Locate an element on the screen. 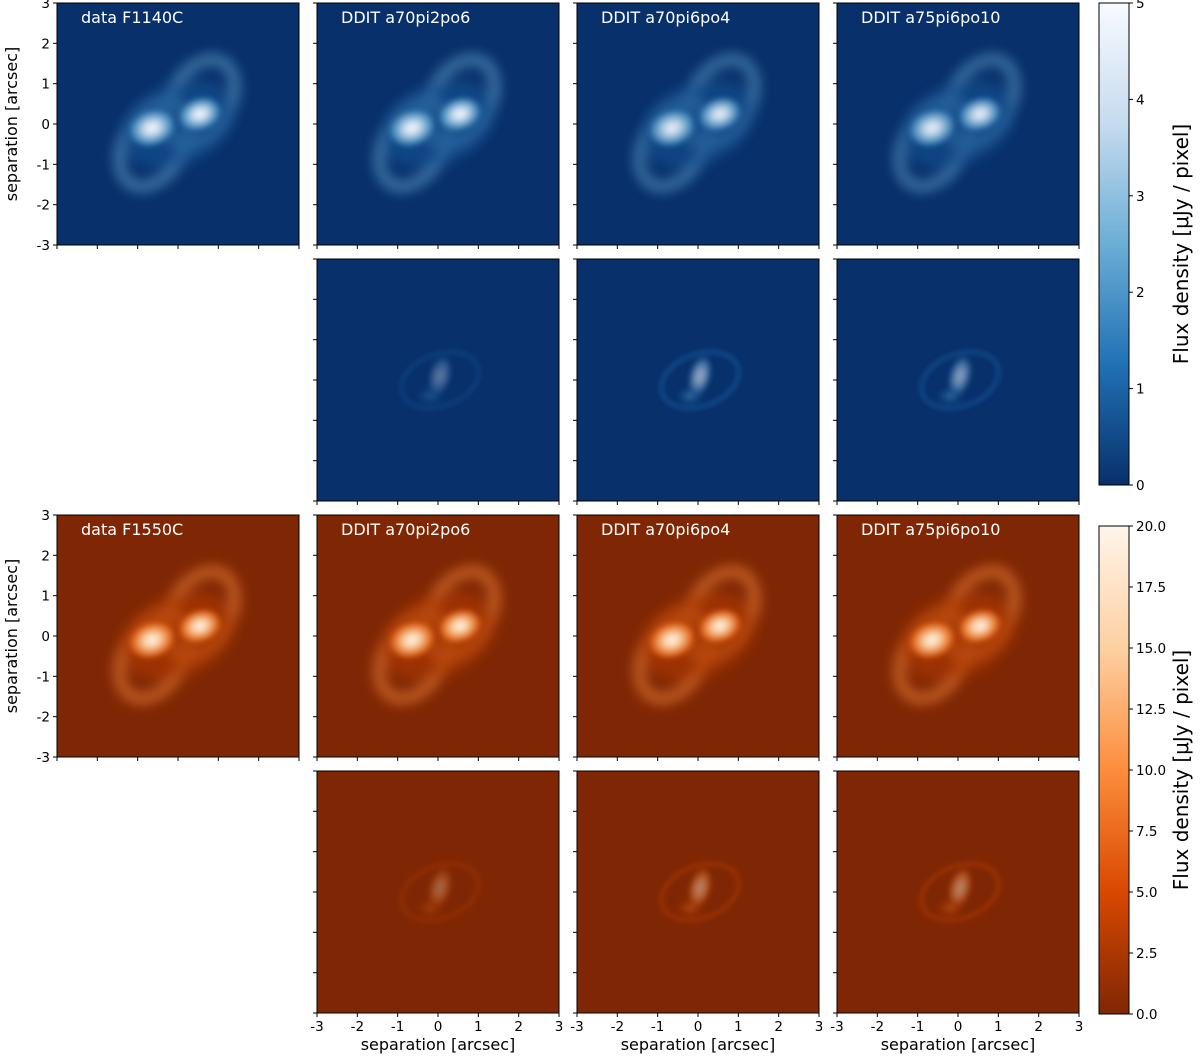 This screenshot has width=1200, height=1063. panel-F1550C-2: DDIT a70pi6po4 is located at coordinates (698, 636).